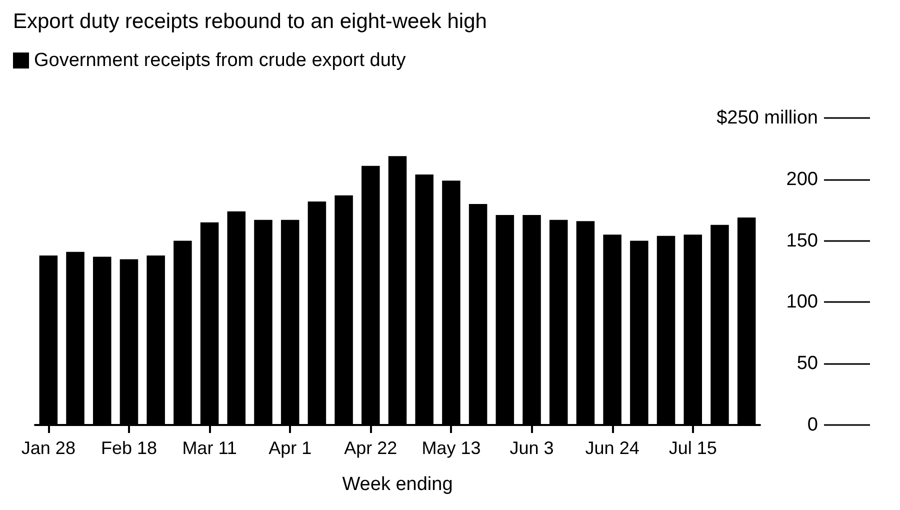  What do you see at coordinates (48, 448) in the screenshot?
I see `x-tick-label: Jan 28` at bounding box center [48, 448].